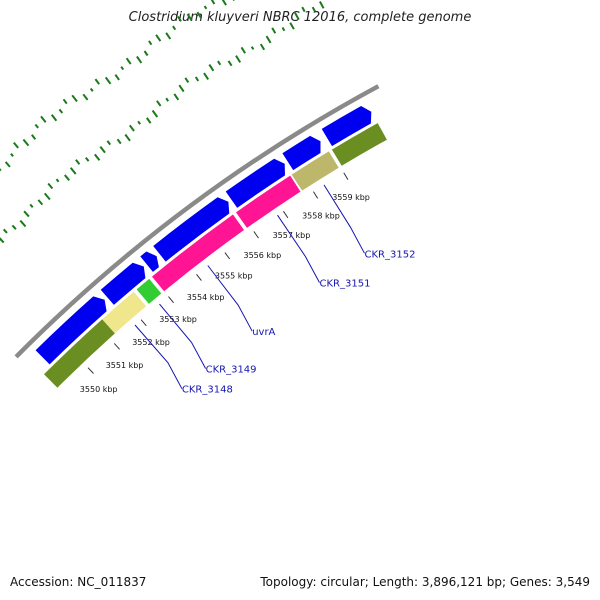 This screenshot has height=600, width=600. Describe the element at coordinates (151, 342) in the screenshot. I see `ruler-tick-label: 3552 kbp` at that location.